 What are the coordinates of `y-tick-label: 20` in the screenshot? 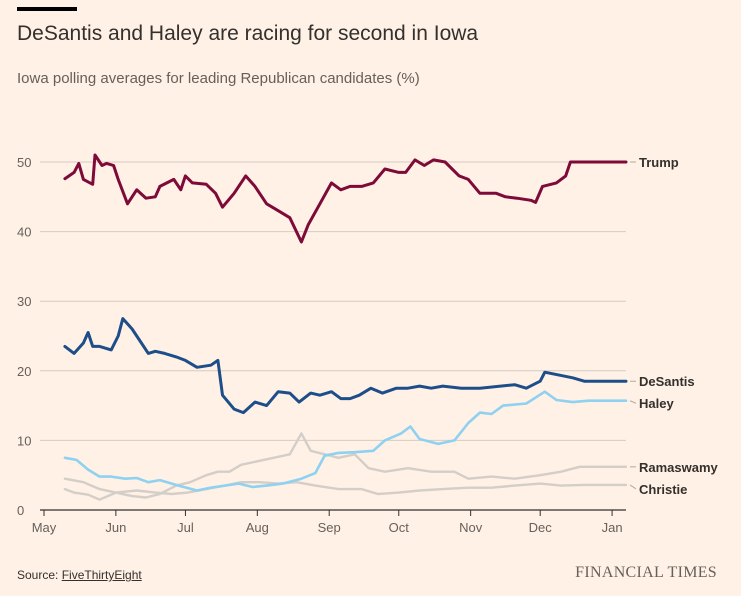 It's located at (24, 371).